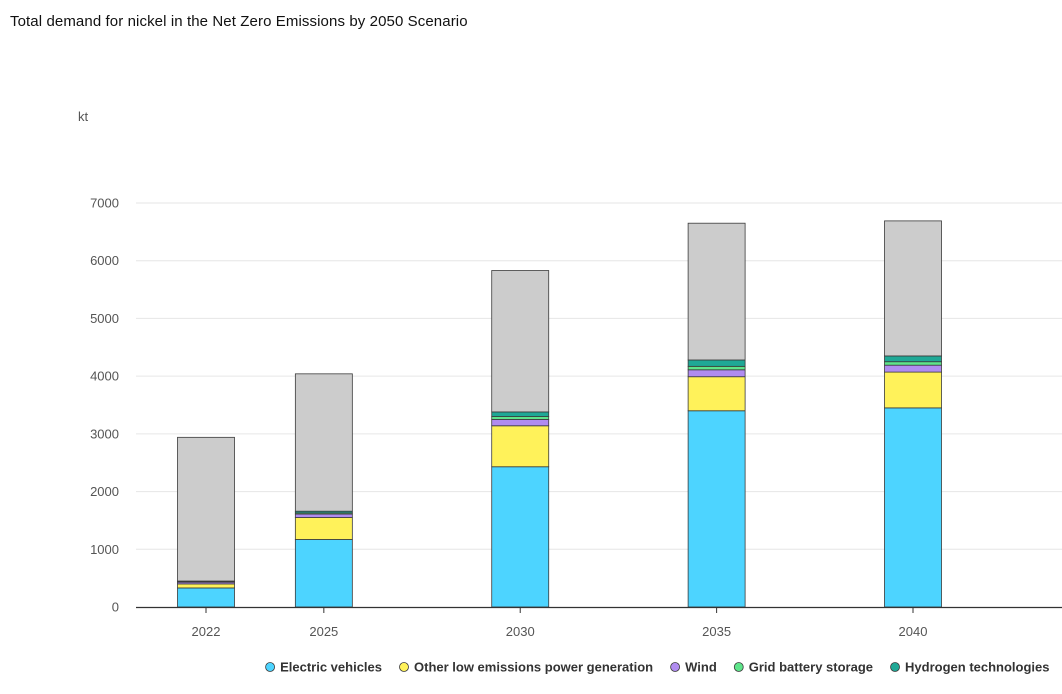 Image resolution: width=1062 pixels, height=694 pixels. What do you see at coordinates (520, 423) in the screenshot?
I see `bar-wind-2030` at bounding box center [520, 423].